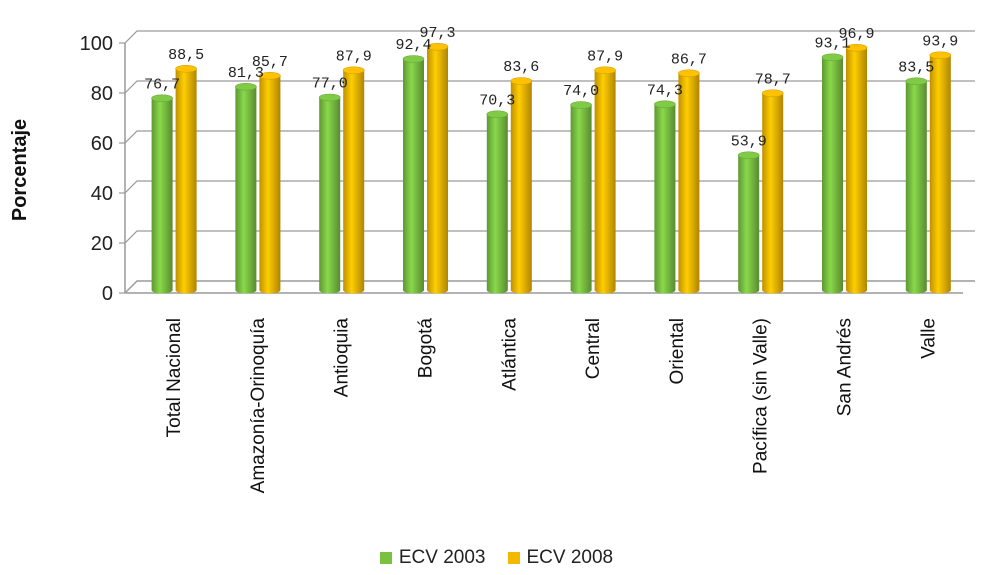 This screenshot has width=993, height=575. I want to click on data-label-2003: 74,0, so click(581, 91).